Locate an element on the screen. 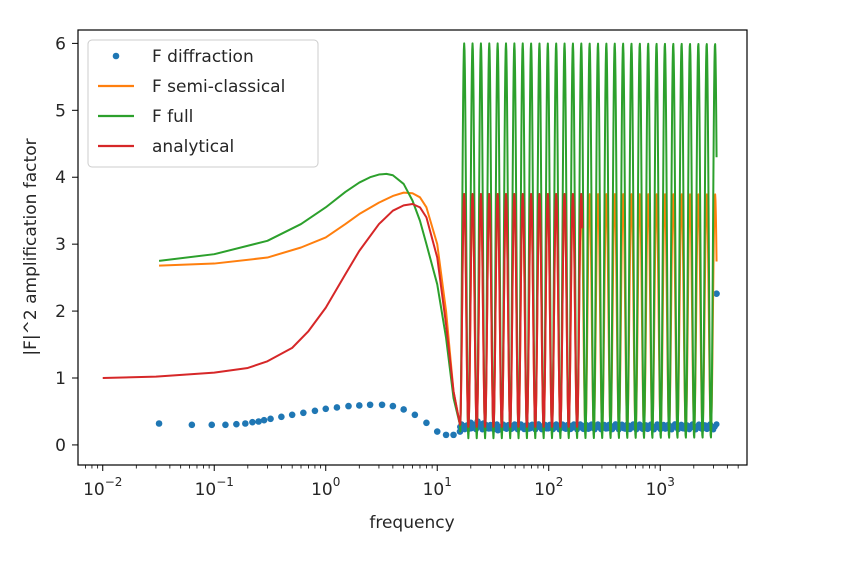 The width and height of the screenshot is (846, 562). legend-label: F diffraction is located at coordinates (203, 57).